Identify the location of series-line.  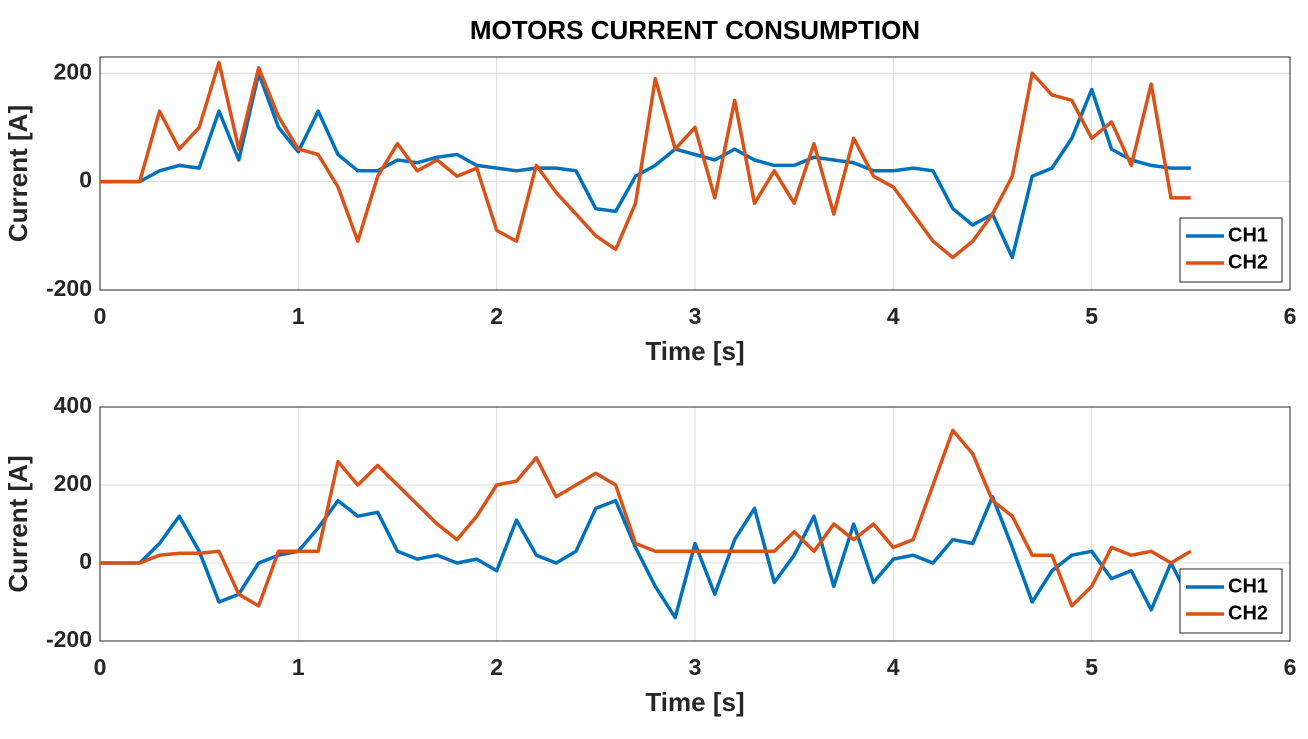
(646, 557).